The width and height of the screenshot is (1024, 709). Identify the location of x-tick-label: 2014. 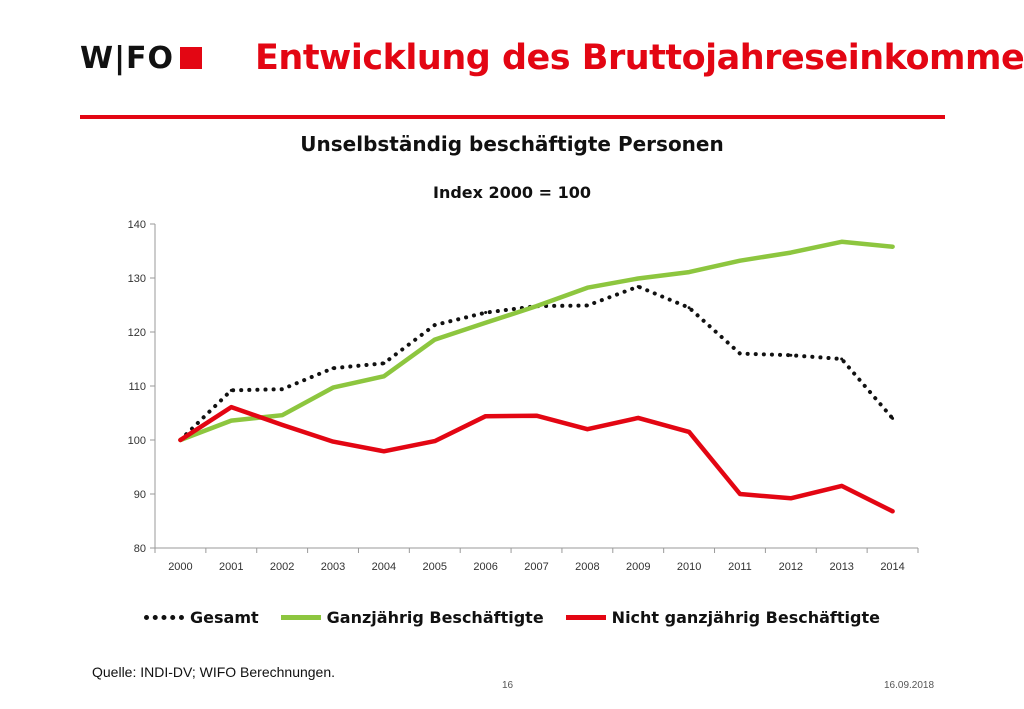
(892, 567).